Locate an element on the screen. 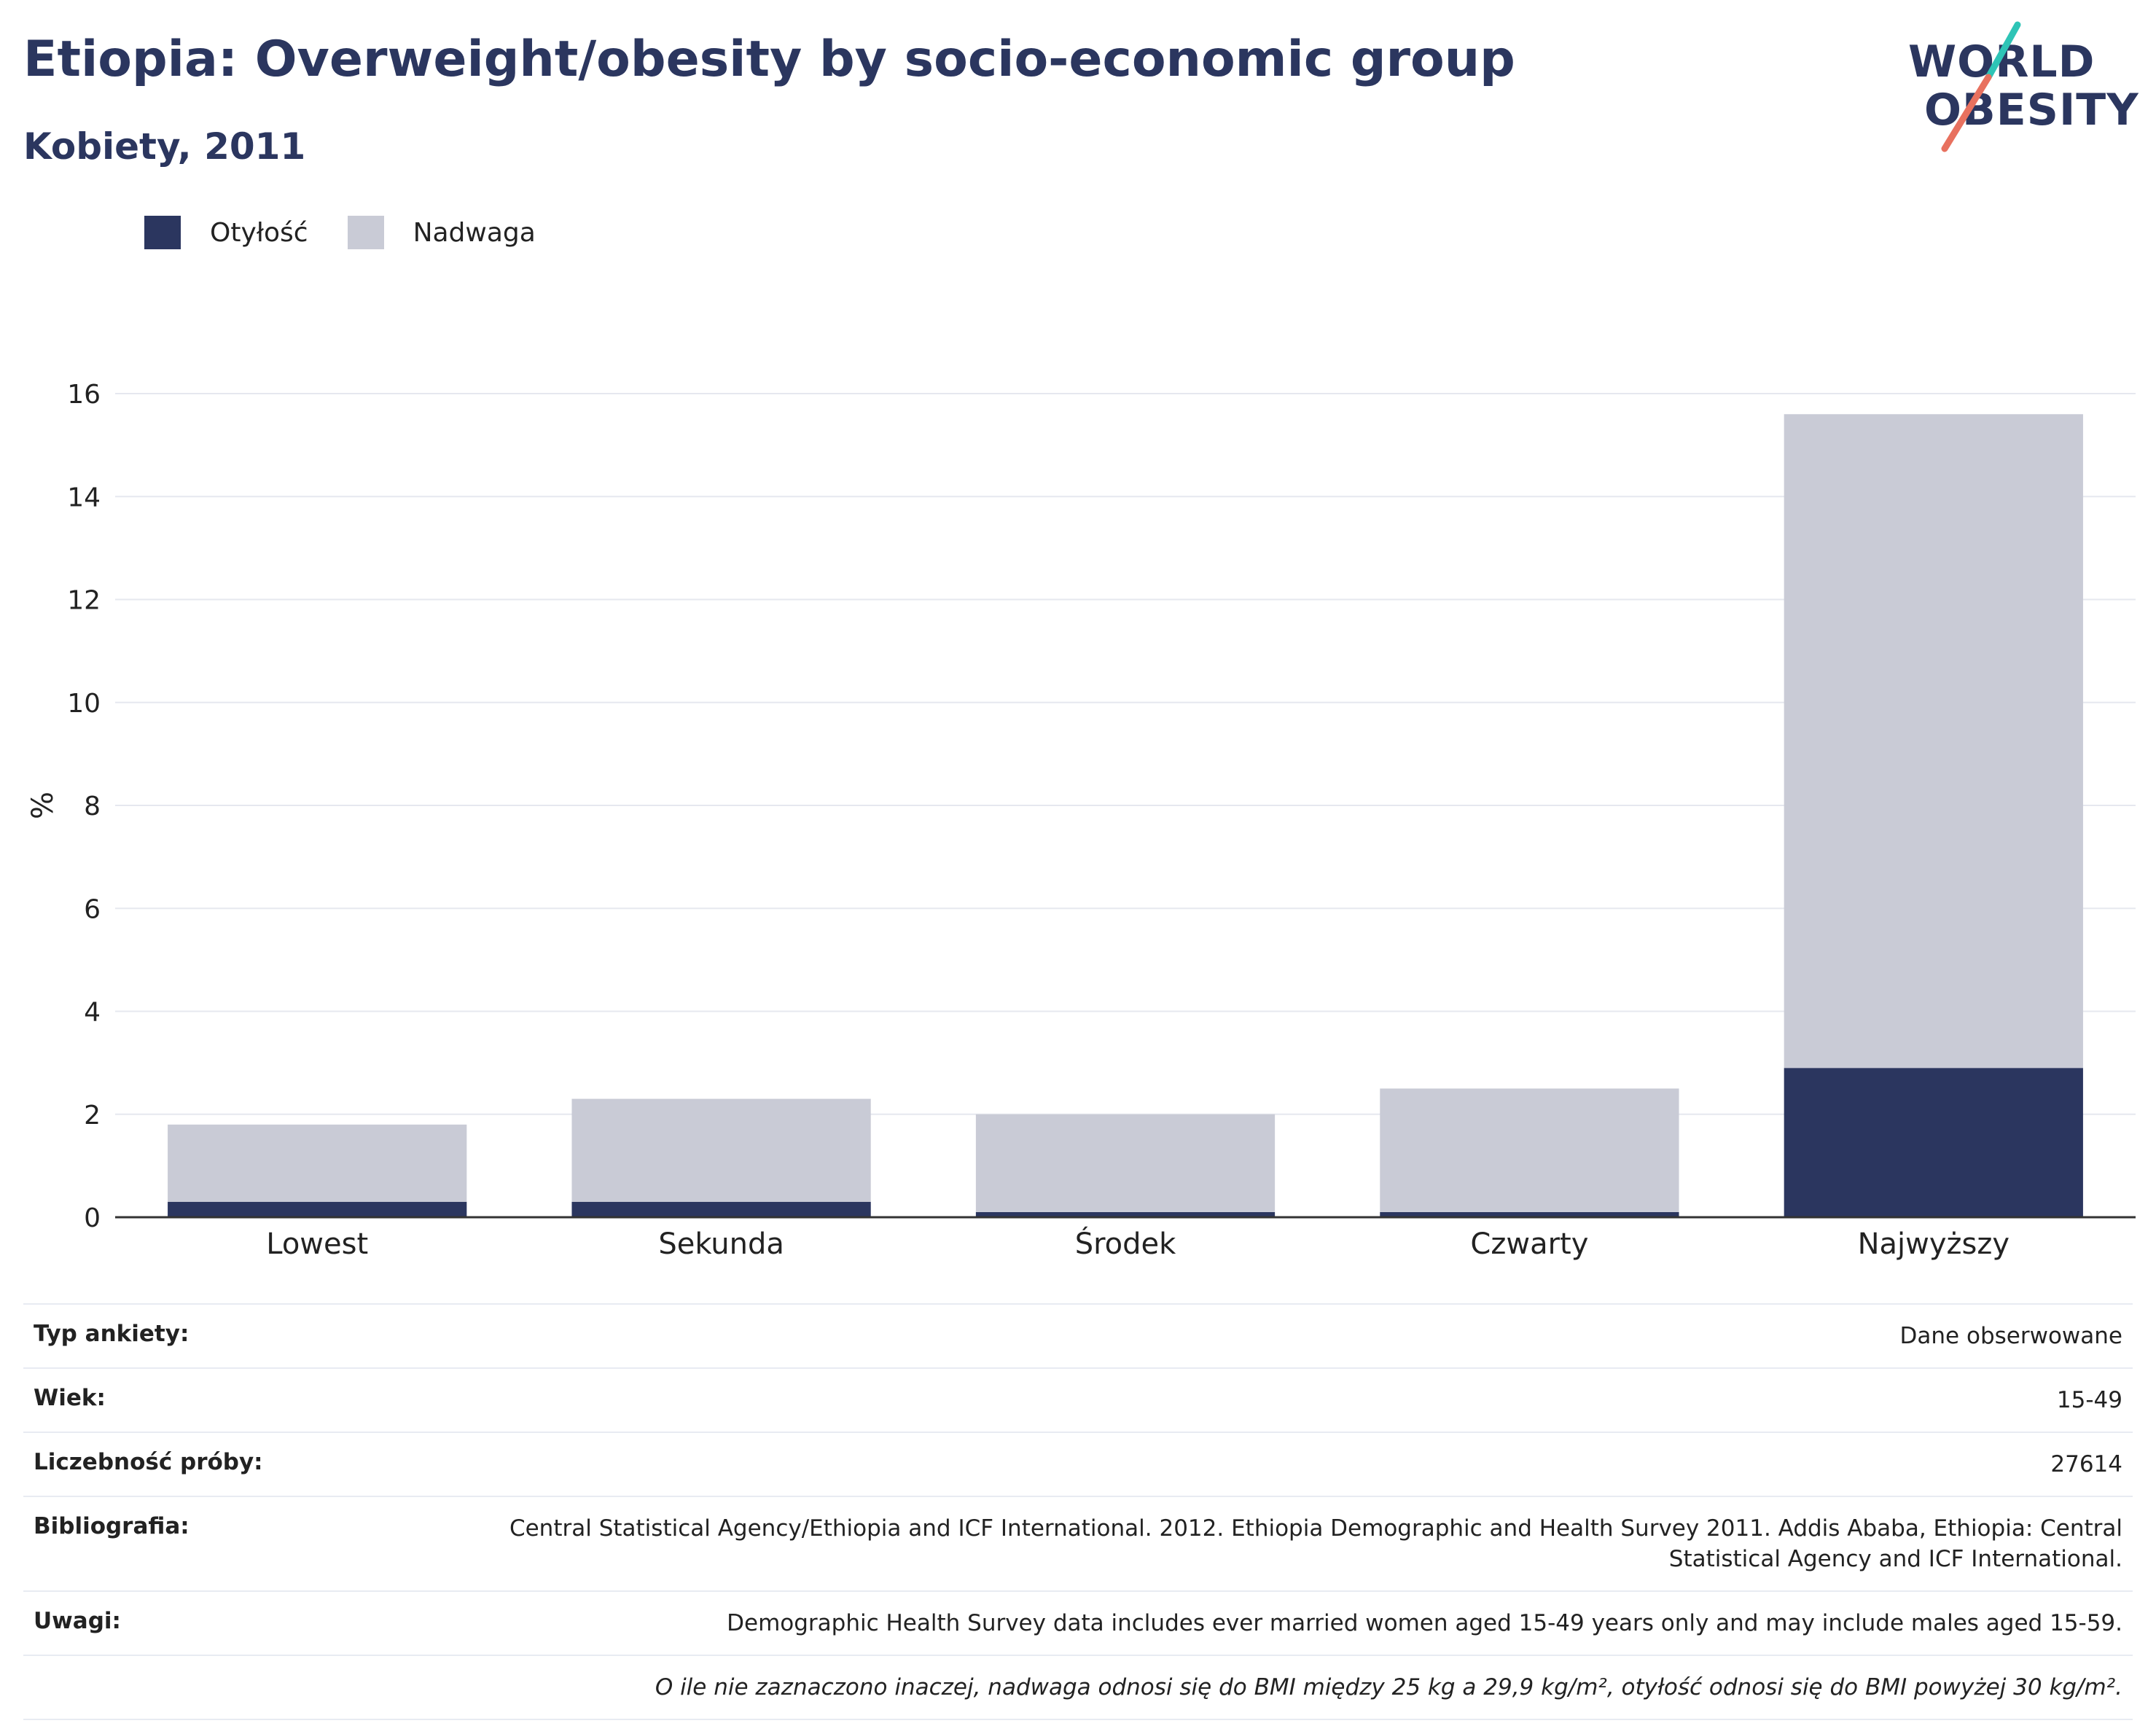 The height and width of the screenshot is (1734, 2156). y-tick-label: 8 is located at coordinates (93, 806).